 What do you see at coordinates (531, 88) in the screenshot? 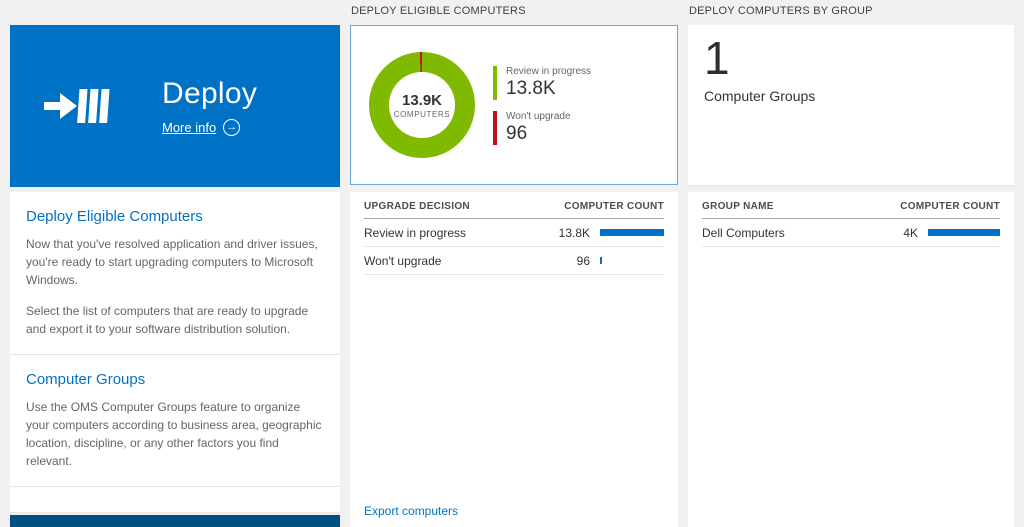
I see `legend-value: 13.8K` at bounding box center [531, 88].